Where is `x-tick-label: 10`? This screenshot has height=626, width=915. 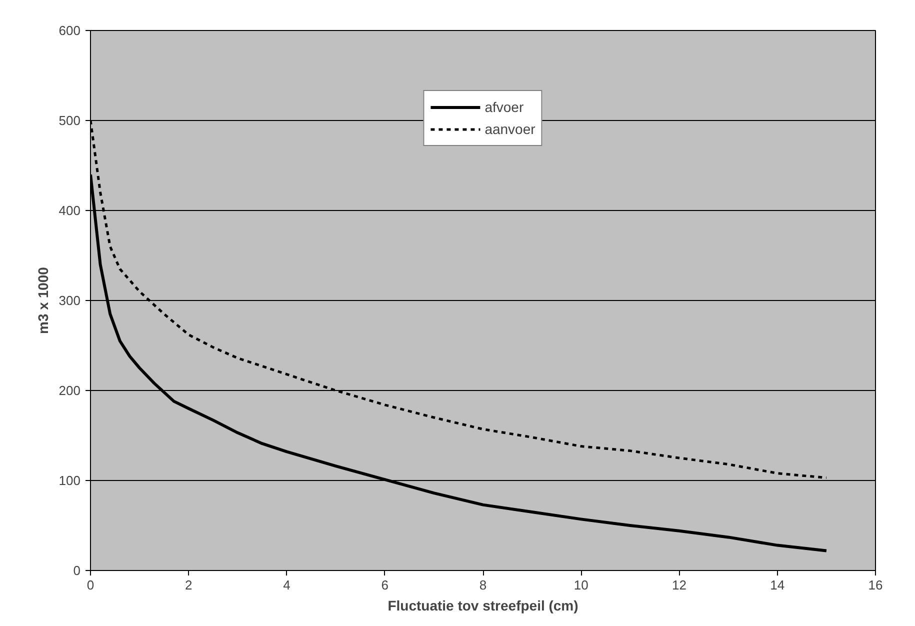
x-tick-label: 10 is located at coordinates (581, 585).